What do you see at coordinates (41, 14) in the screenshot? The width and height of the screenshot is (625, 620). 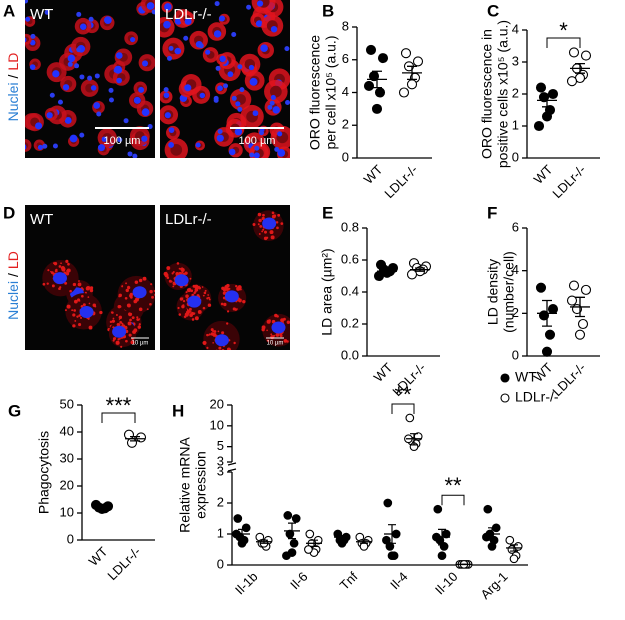 I see `tile-caption: WT` at bounding box center [41, 14].